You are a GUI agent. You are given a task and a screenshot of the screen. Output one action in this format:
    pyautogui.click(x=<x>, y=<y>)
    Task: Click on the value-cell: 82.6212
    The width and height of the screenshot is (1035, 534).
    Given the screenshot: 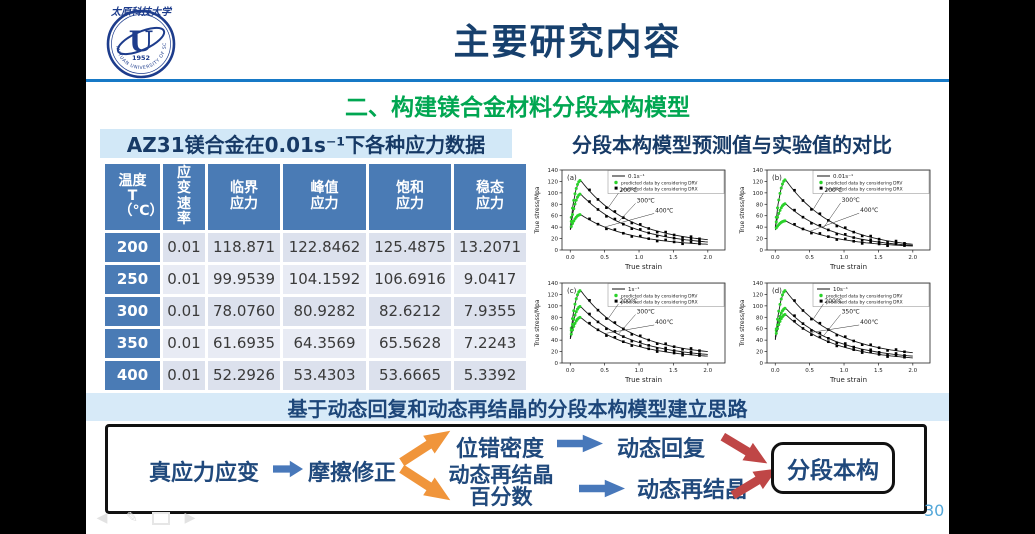 What is the action you would take?
    pyautogui.click(x=410, y=311)
    